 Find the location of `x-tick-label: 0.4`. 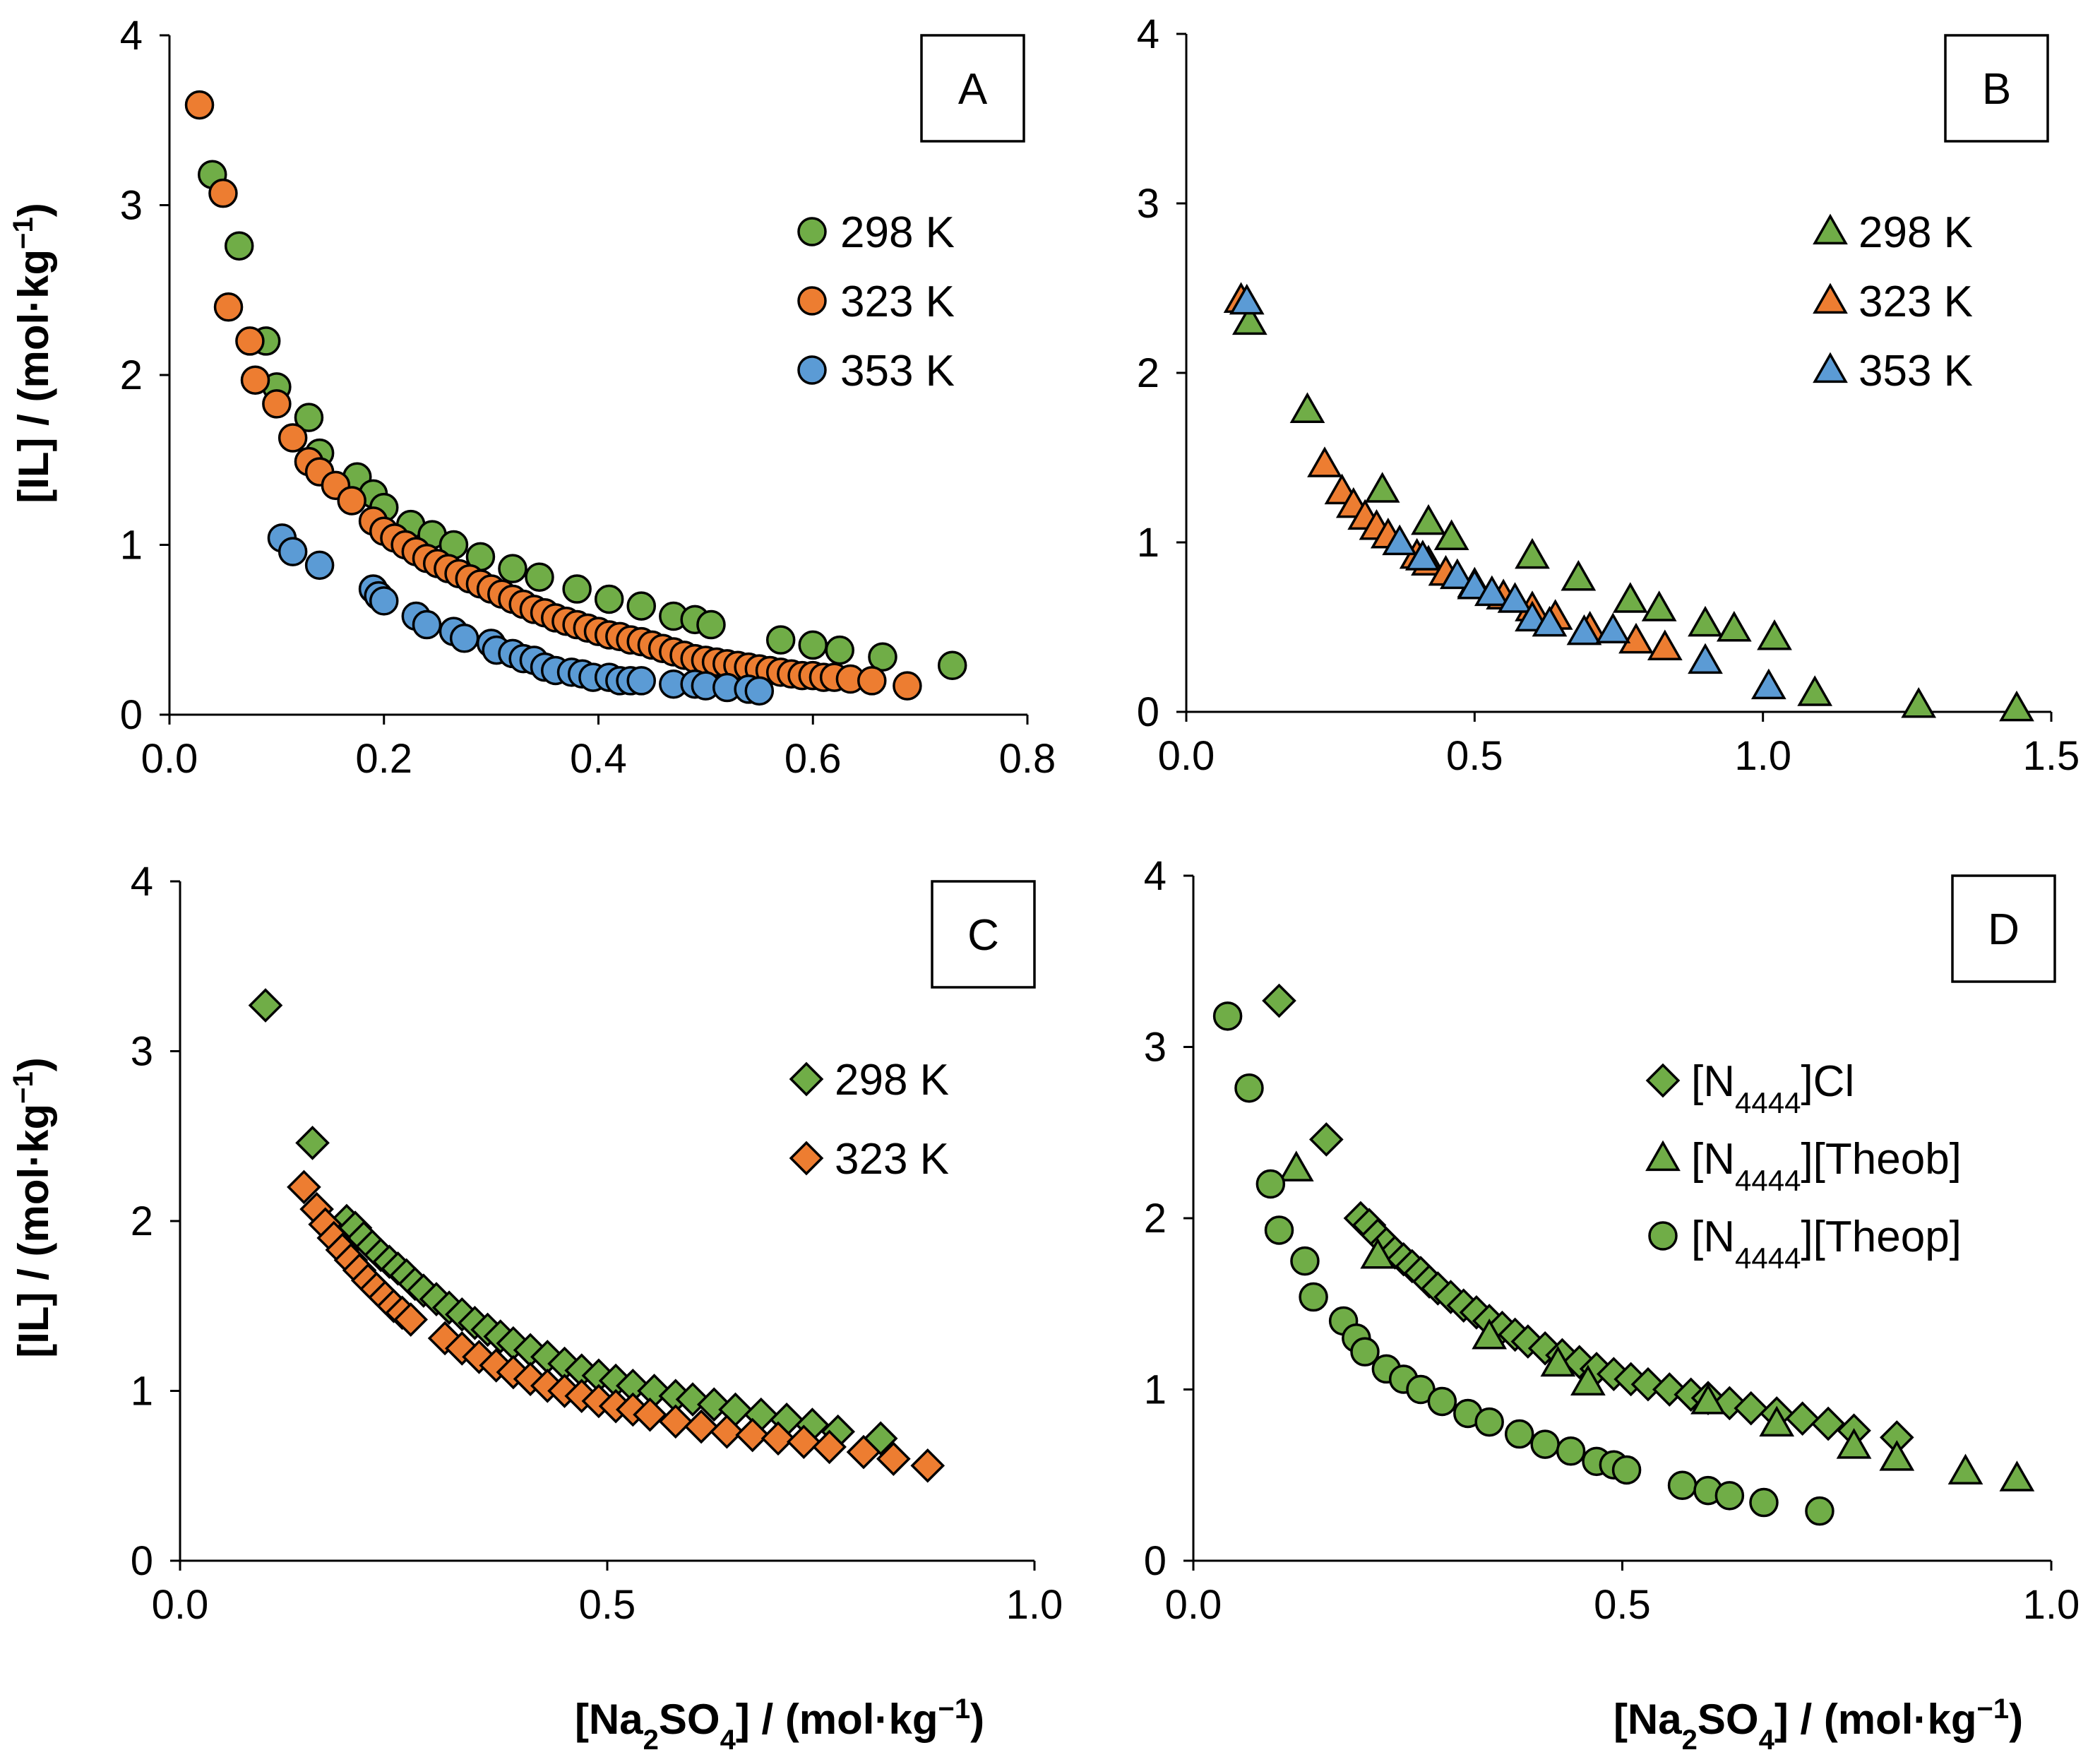

x-tick-label: 0.4 is located at coordinates (598, 759).